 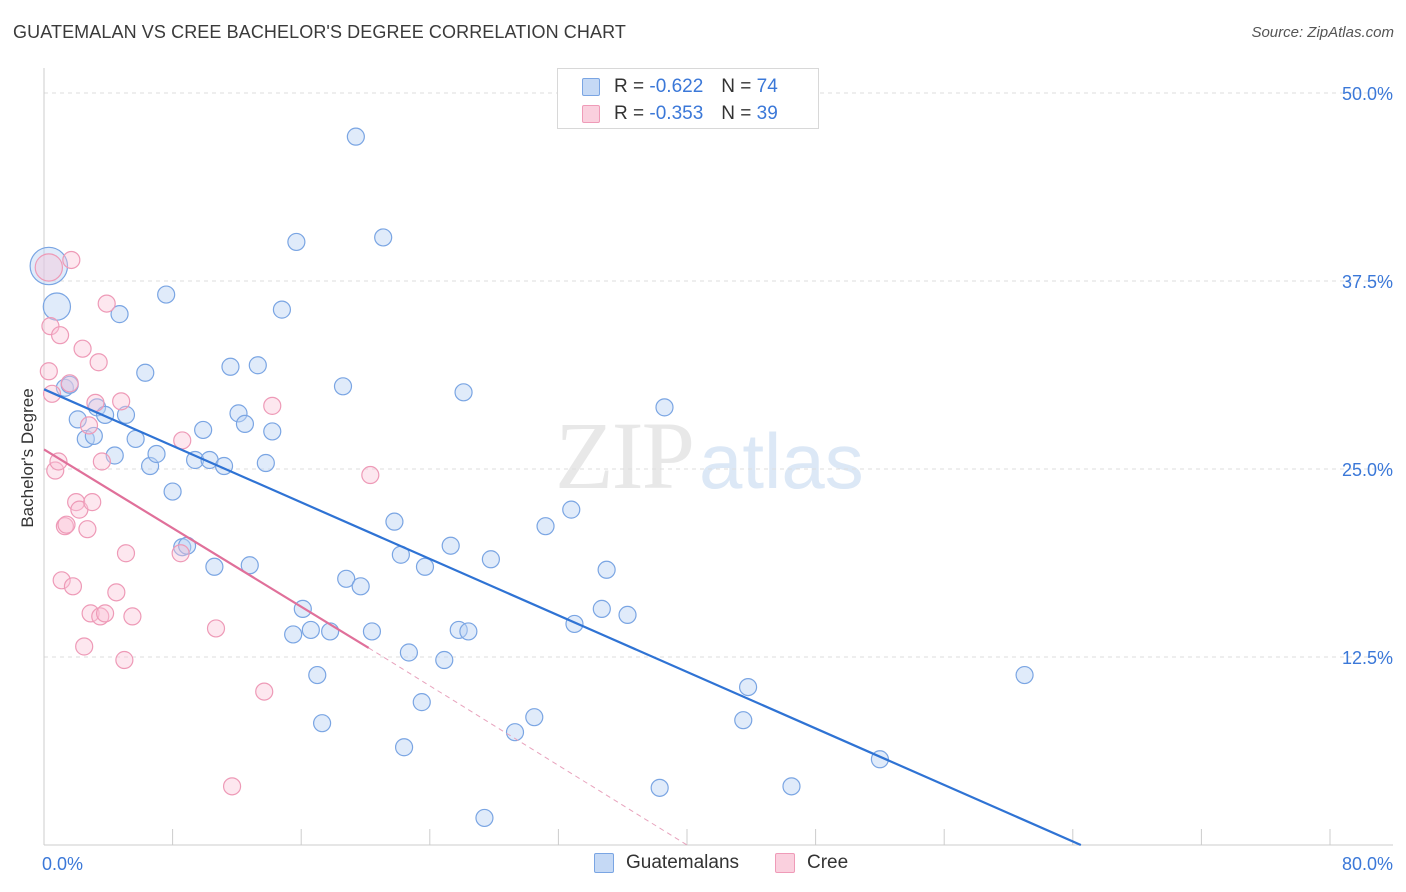 I want to click on watermark-zip: ZIP, so click(x=625, y=455).